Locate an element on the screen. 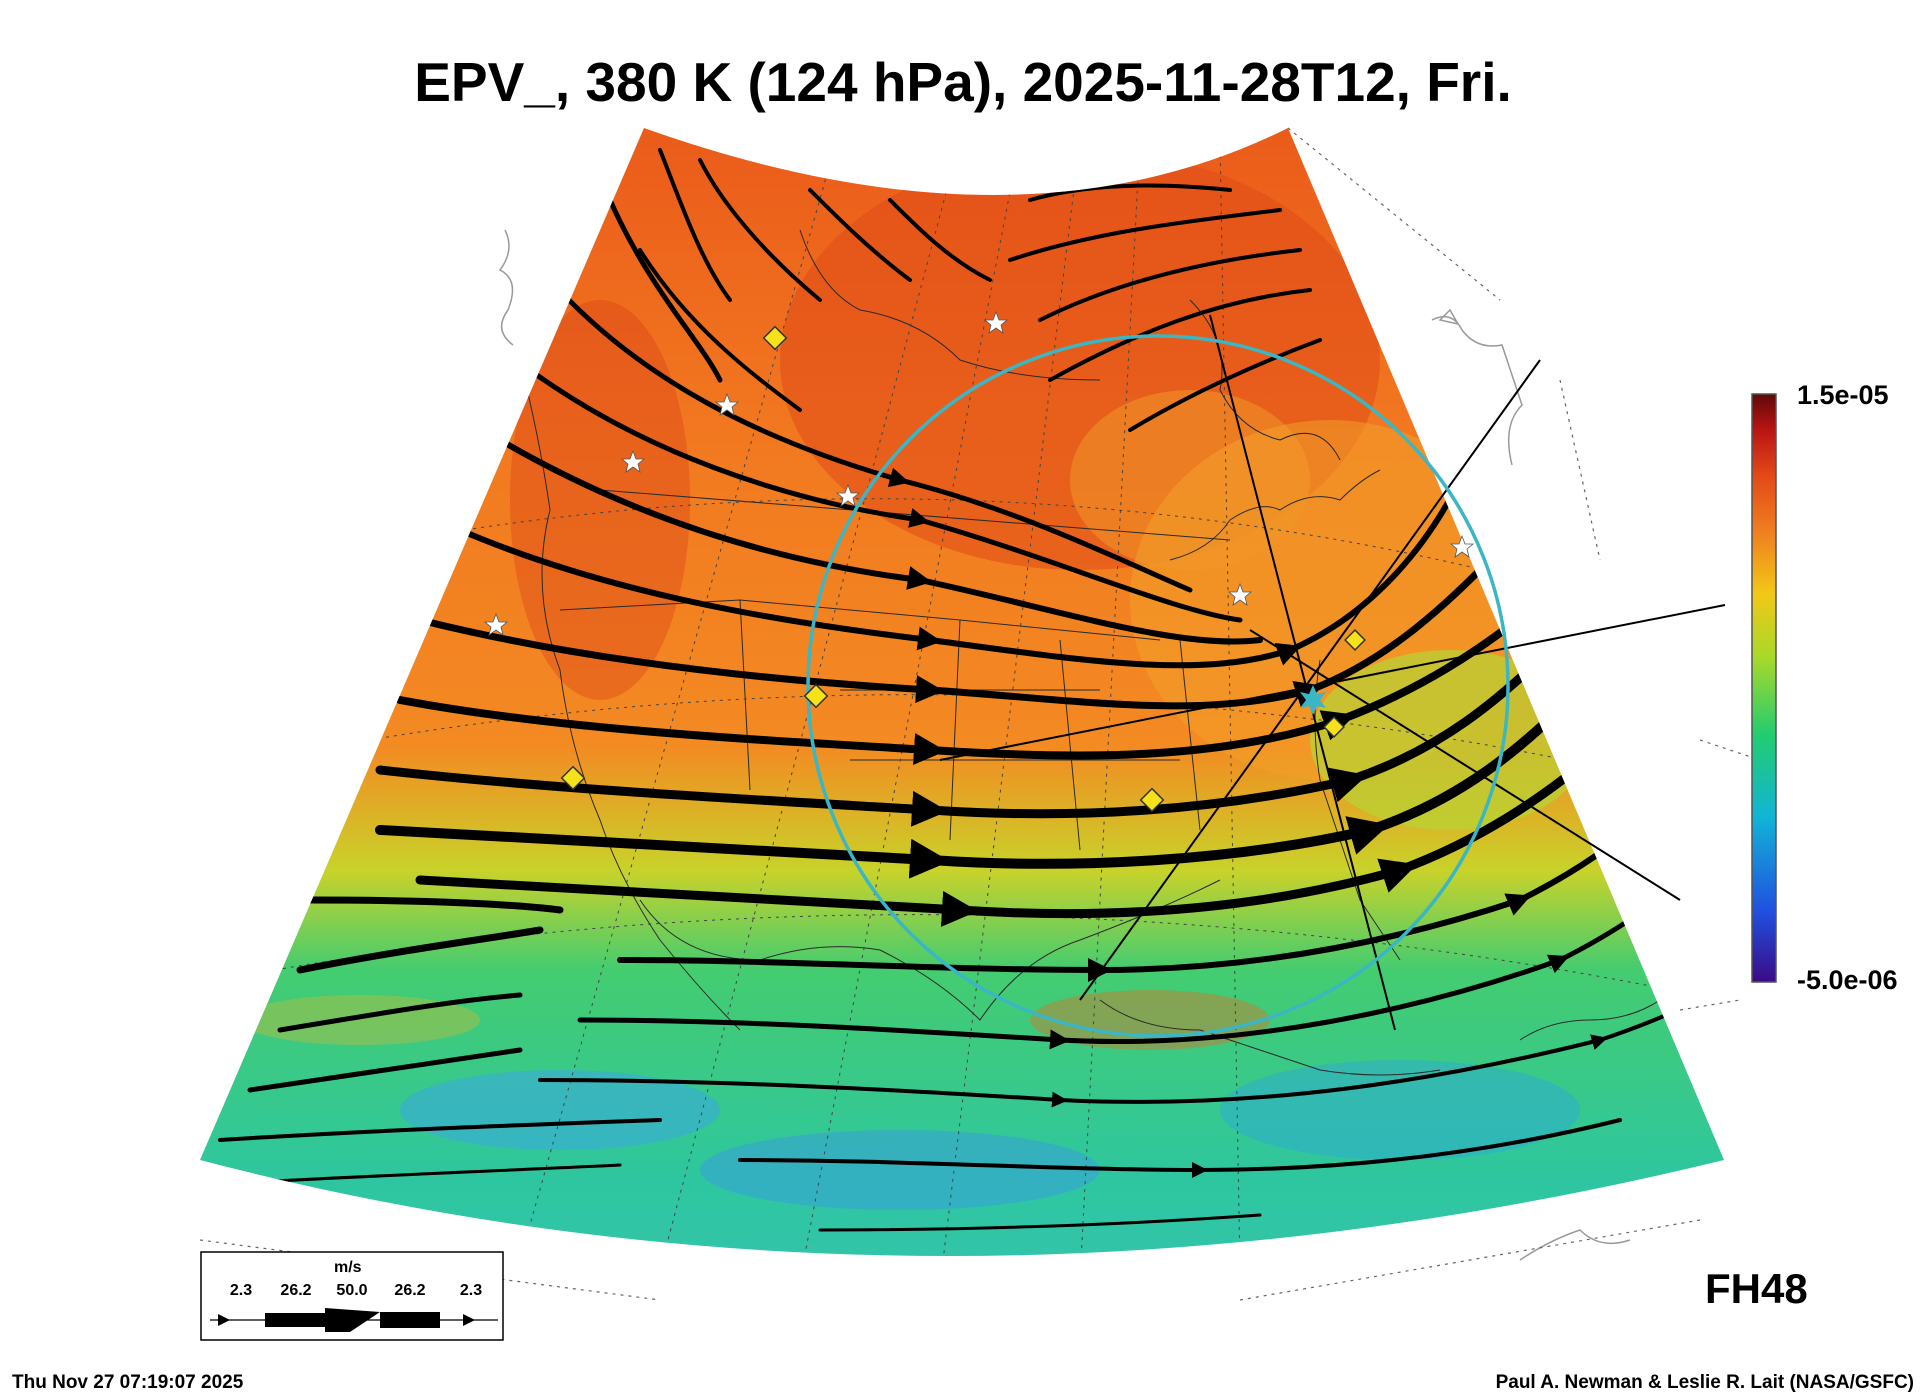  legend-unit: m/s is located at coordinates (348, 1267).